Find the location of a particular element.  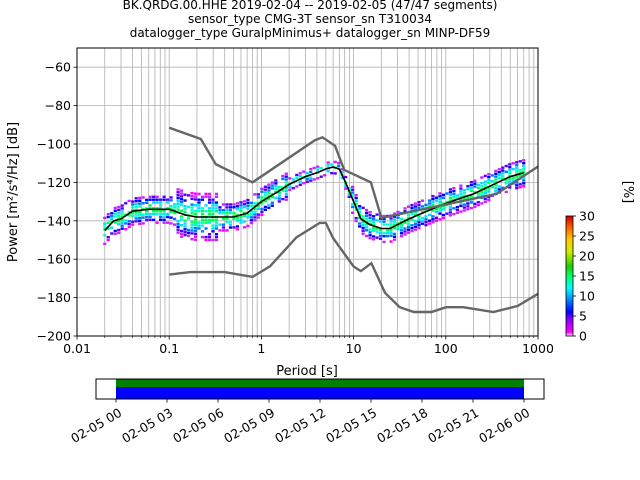

colorbar-tick-label: 5 is located at coordinates (583, 316).